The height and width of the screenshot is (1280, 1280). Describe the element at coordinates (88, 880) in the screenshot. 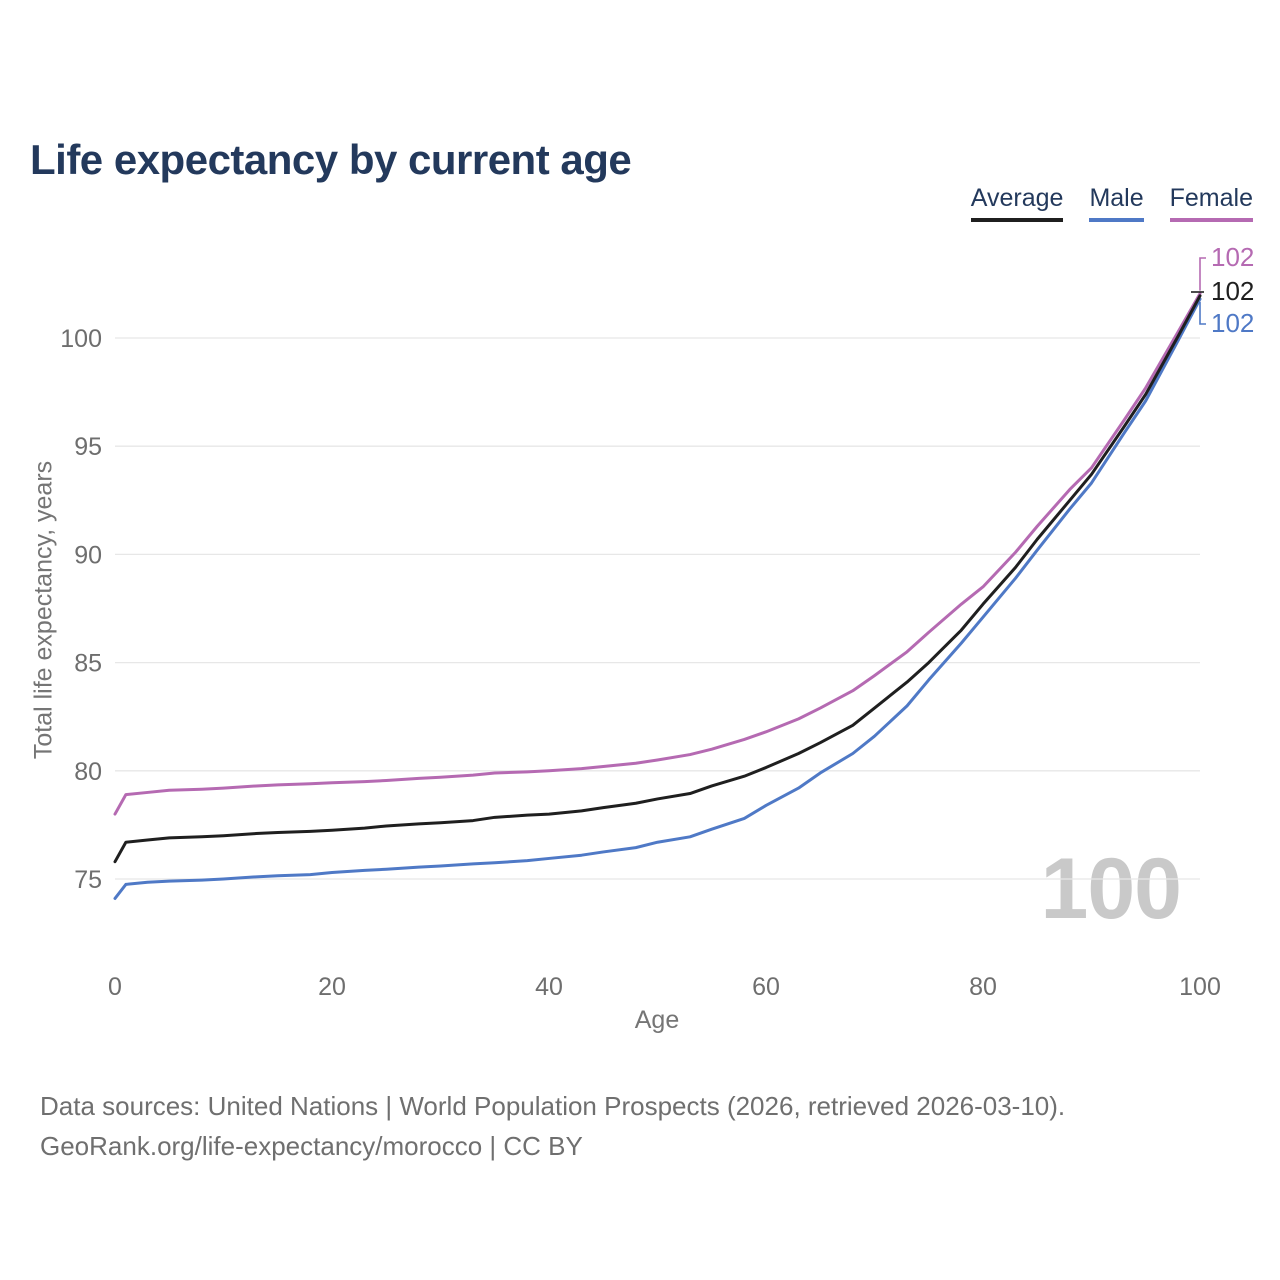

I see `y-tick-label: 75` at that location.